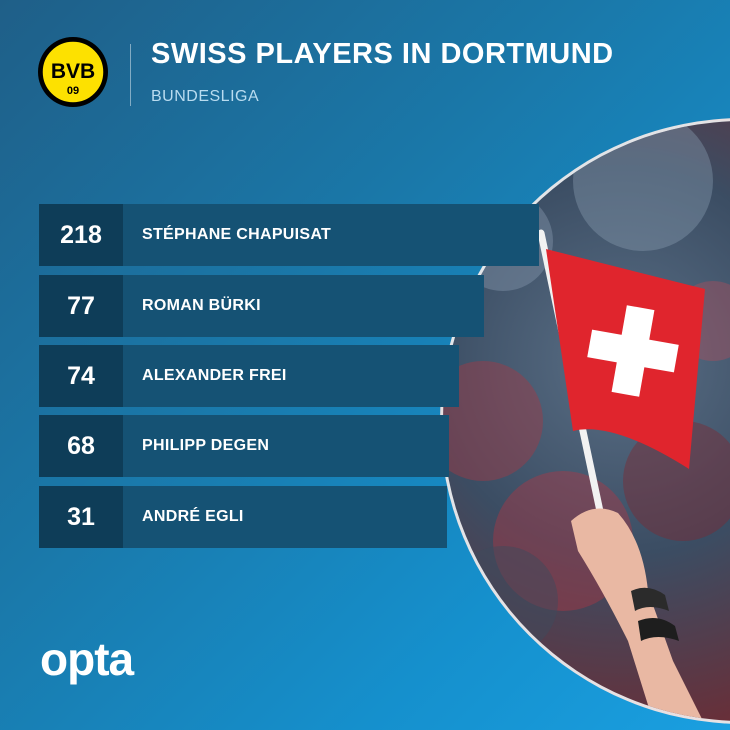 This screenshot has height=730, width=730. What do you see at coordinates (87, 659) in the screenshot?
I see `opta-logo: opta` at bounding box center [87, 659].